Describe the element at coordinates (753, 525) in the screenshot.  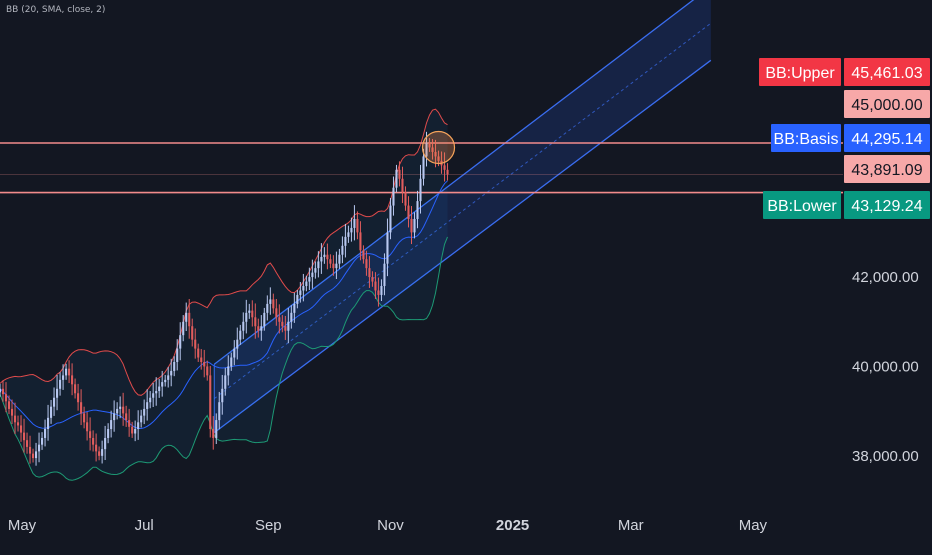
I see `x-tick-label: May` at that location.